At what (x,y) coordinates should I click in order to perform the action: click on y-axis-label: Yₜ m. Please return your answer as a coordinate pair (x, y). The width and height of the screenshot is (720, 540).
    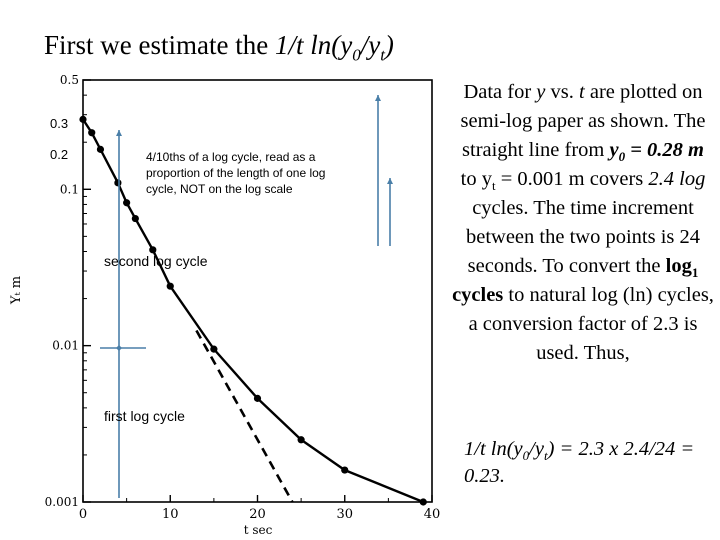
    Looking at the image, I should click on (16, 290).